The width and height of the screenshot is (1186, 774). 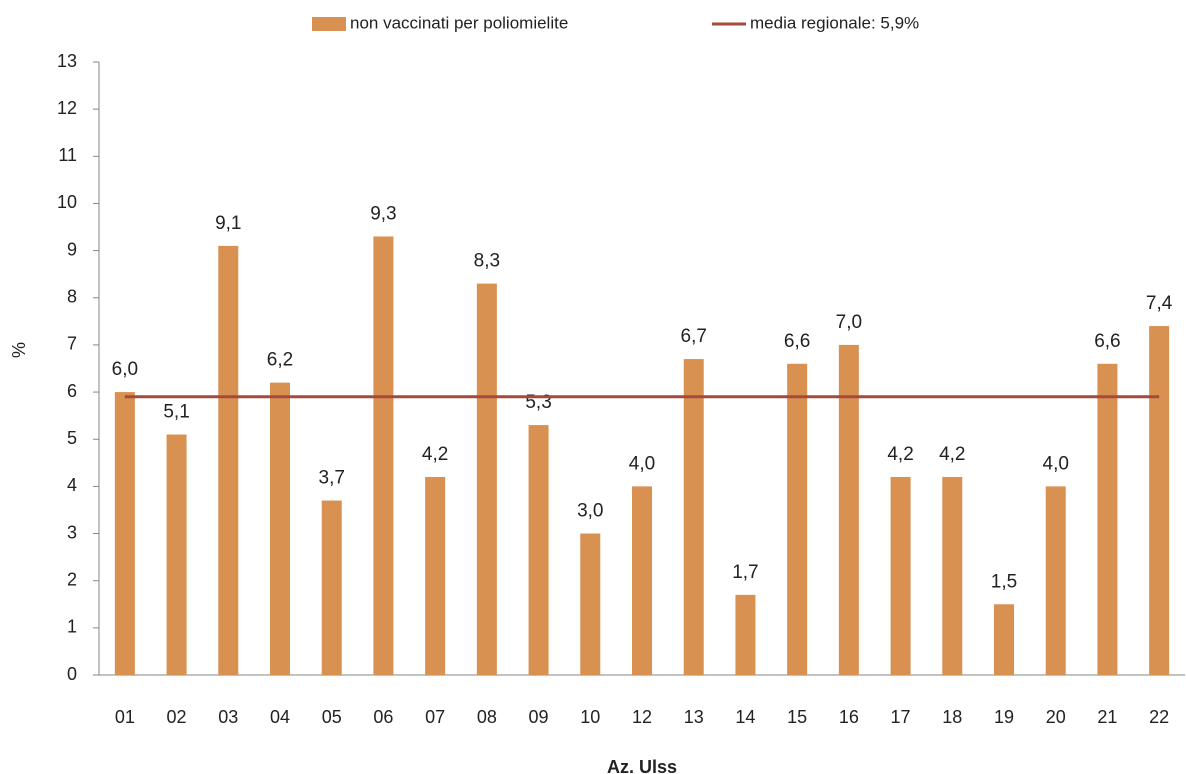 What do you see at coordinates (539, 717) in the screenshot?
I see `x-tick-label: 09` at bounding box center [539, 717].